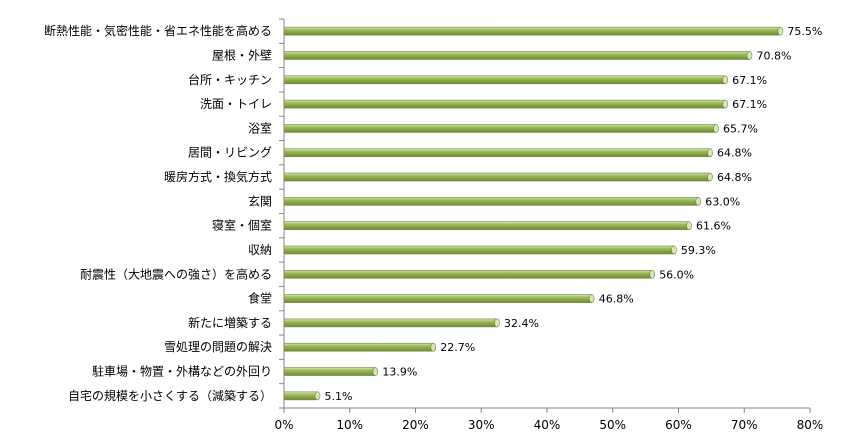 The width and height of the screenshot is (858, 434). I want to click on category-label: 居間・リビング, so click(230, 153).